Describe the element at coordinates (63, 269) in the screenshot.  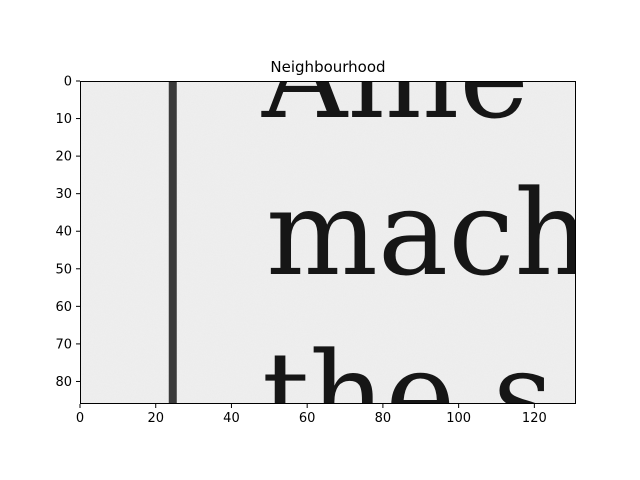
I see `y-tick-label-50: 50` at that location.